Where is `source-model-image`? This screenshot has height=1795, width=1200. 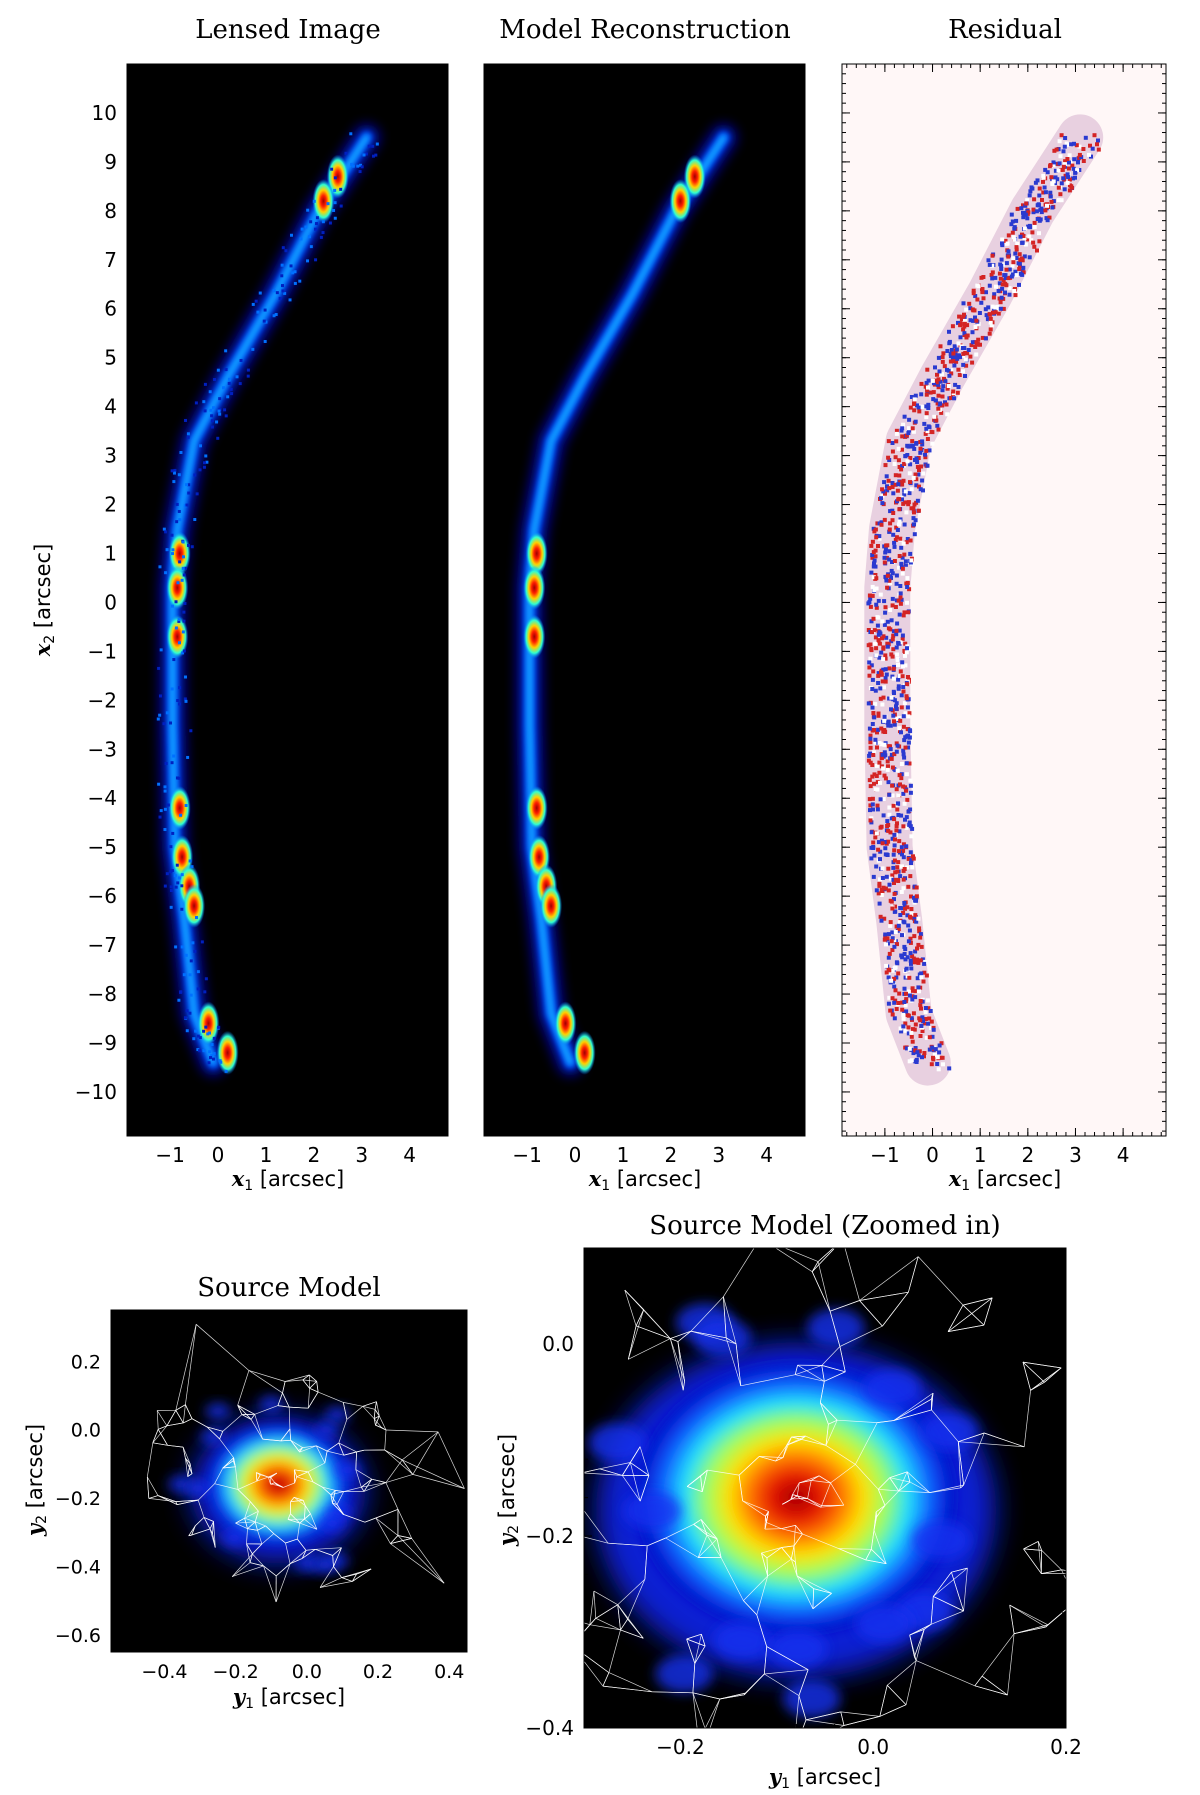
source-model-image is located at coordinates (305, 1463).